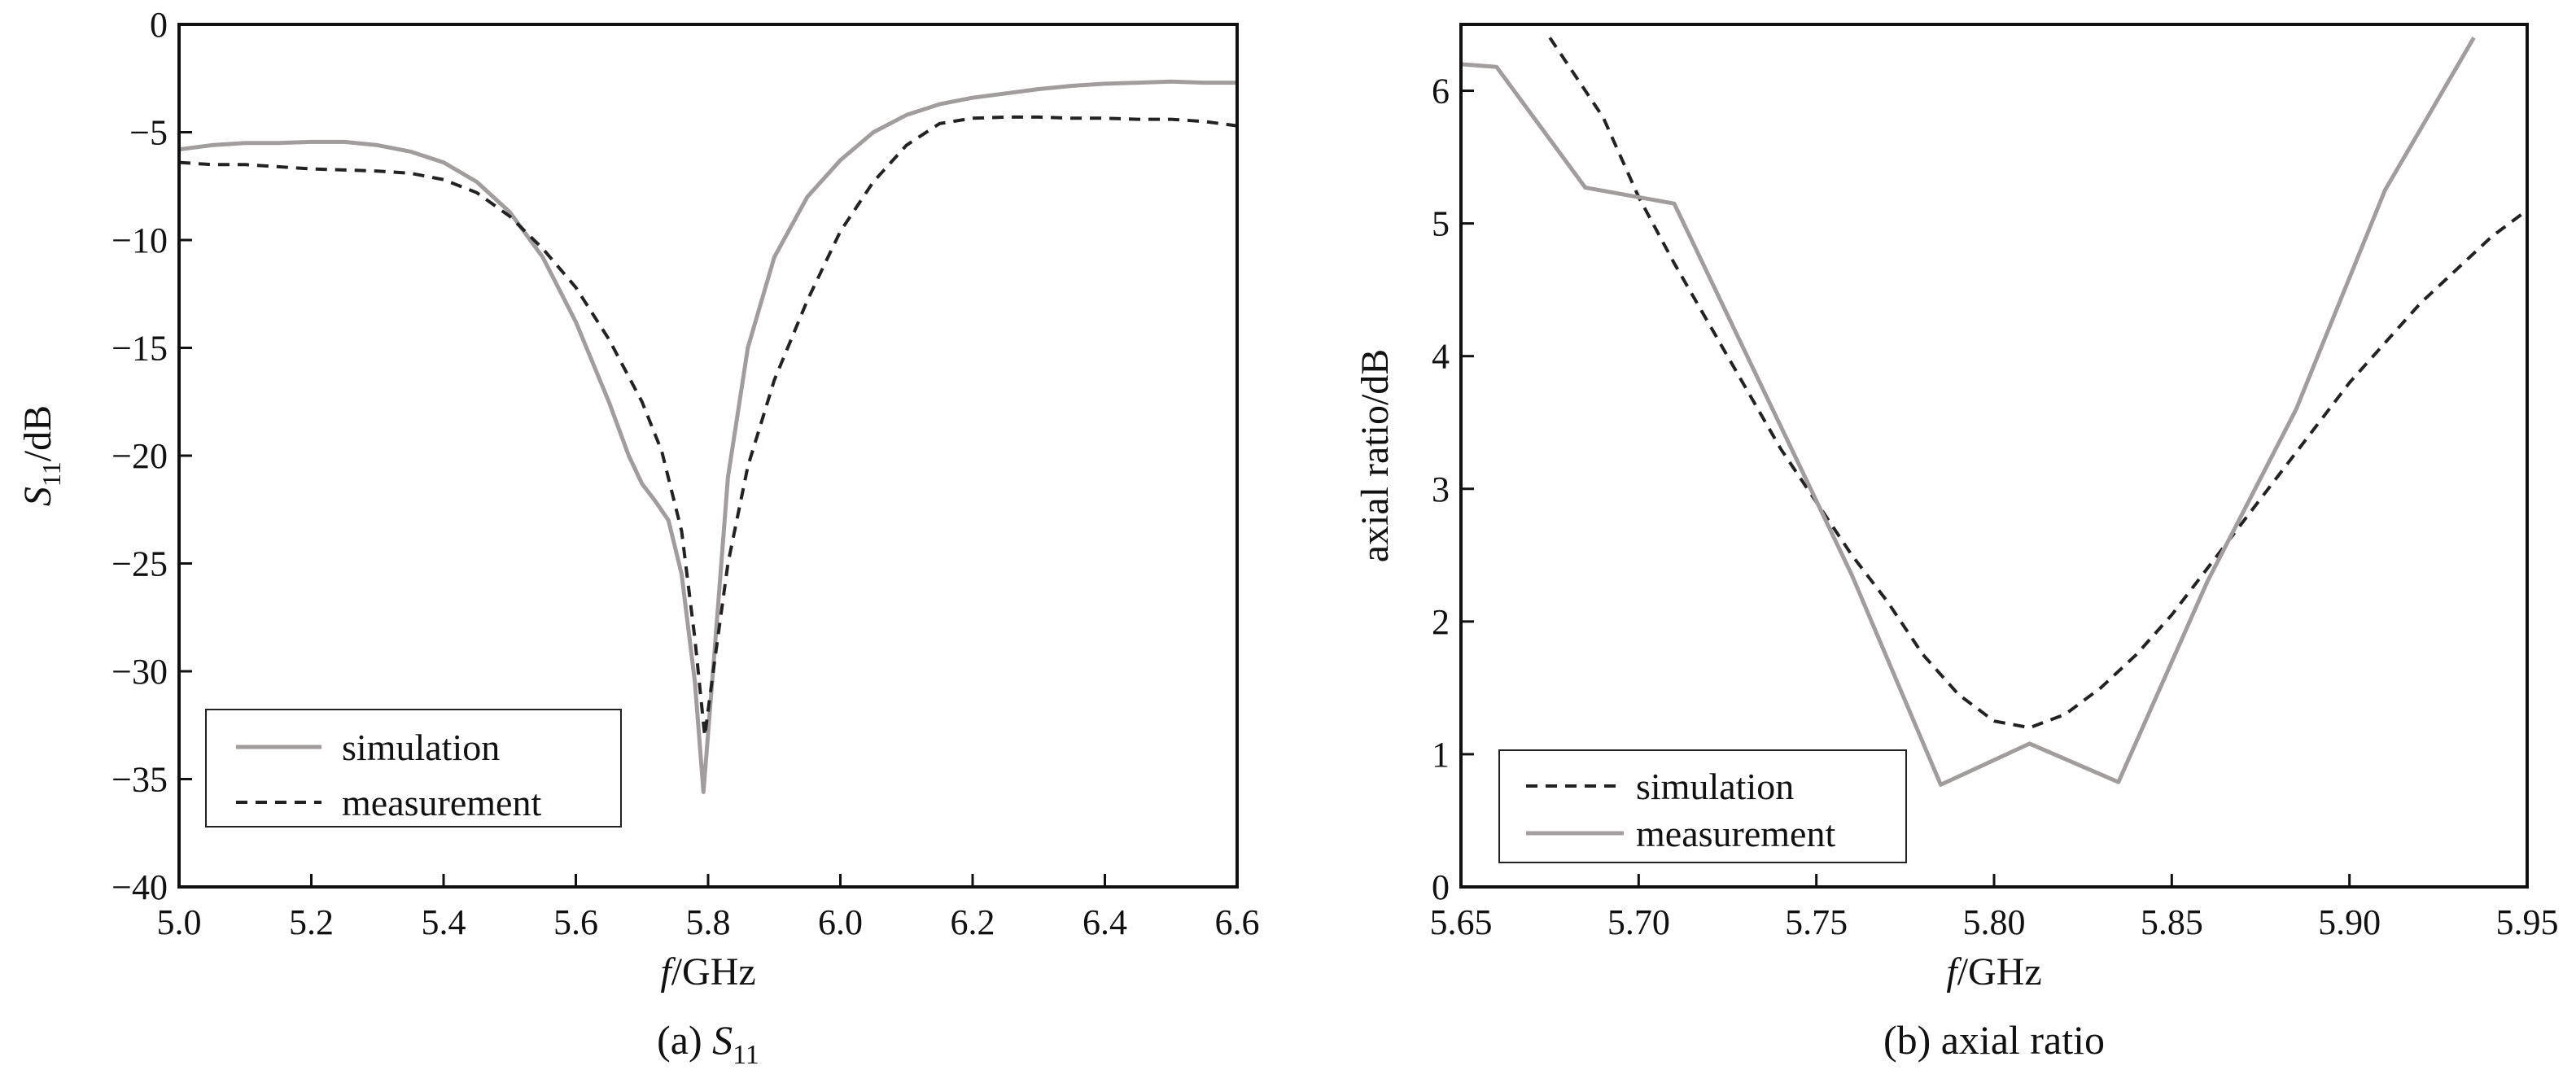  Describe the element at coordinates (1441, 224) in the screenshot. I see `panel-b-ytick-label: 5` at that location.